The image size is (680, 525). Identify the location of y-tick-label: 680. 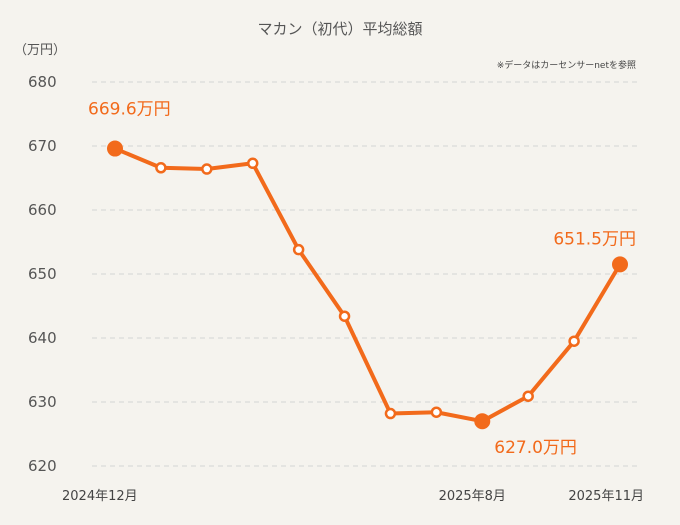
(42, 82).